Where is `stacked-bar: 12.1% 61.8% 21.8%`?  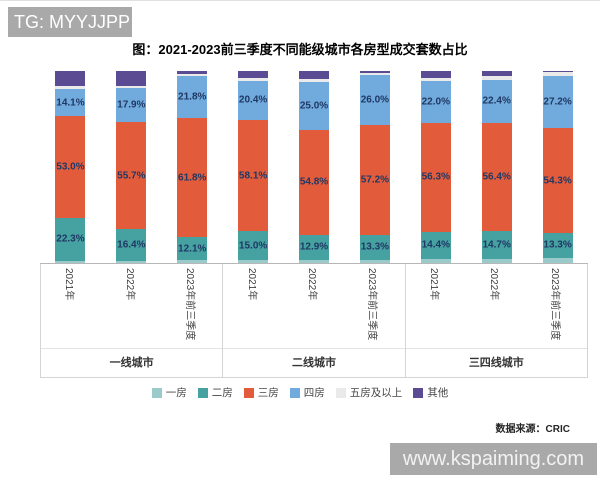 stacked-bar: 12.1% 61.8% 21.8% is located at coordinates (192, 167).